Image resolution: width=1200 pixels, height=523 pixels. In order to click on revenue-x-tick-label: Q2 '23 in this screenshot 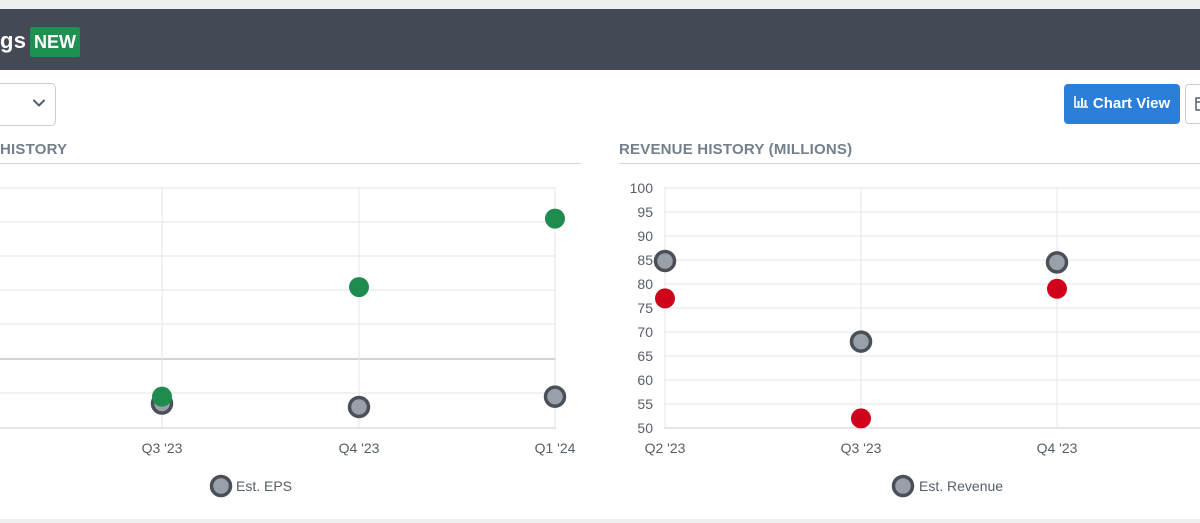, I will do `click(665, 448)`.